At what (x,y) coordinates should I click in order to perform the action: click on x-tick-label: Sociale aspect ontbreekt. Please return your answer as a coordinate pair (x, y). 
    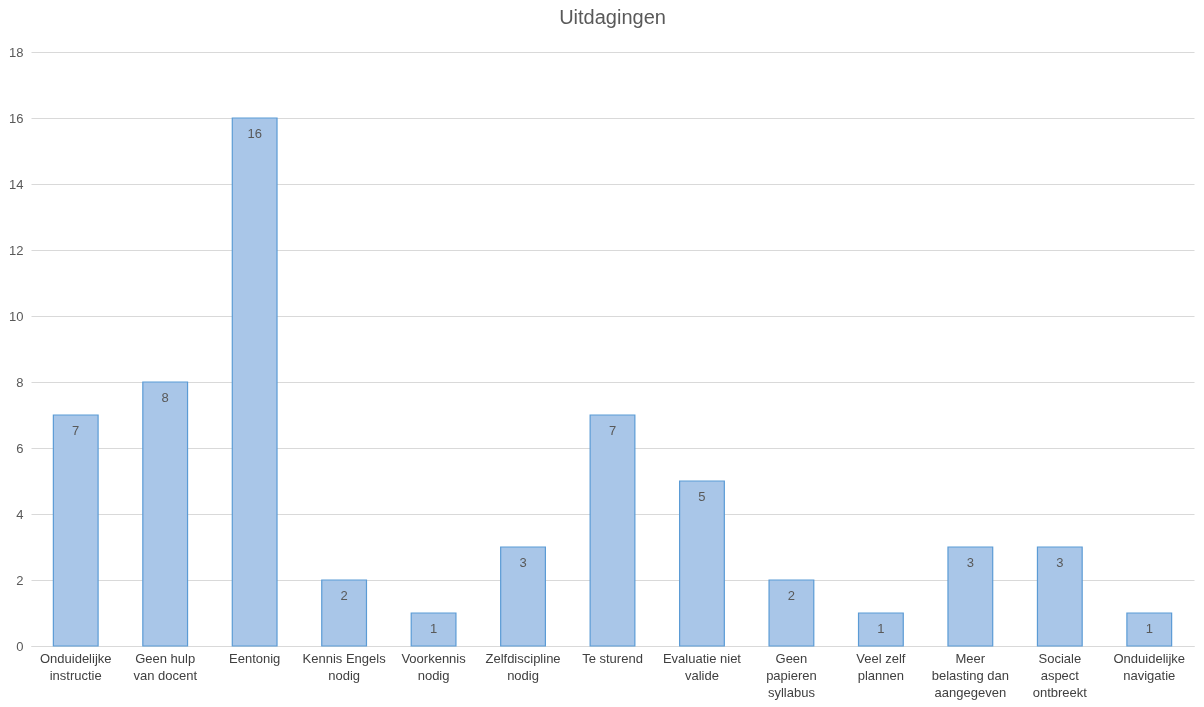
    Looking at the image, I should click on (1060, 675).